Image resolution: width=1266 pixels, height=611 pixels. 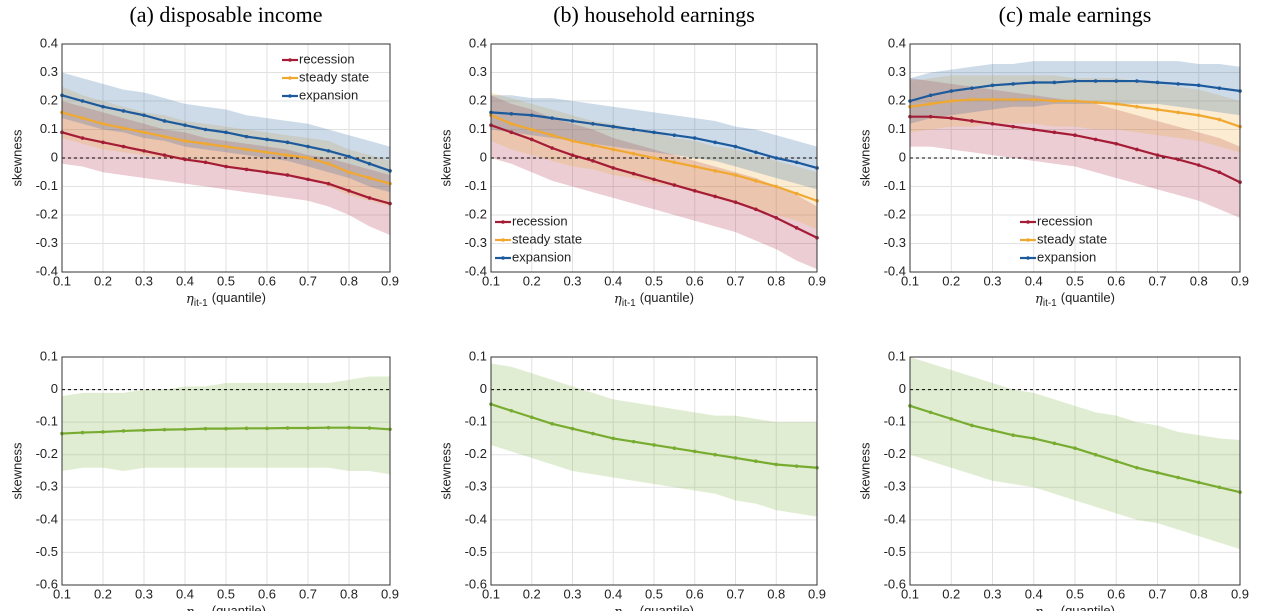 What do you see at coordinates (47, 242) in the screenshot?
I see `y-tick-label: -0.3` at bounding box center [47, 242].